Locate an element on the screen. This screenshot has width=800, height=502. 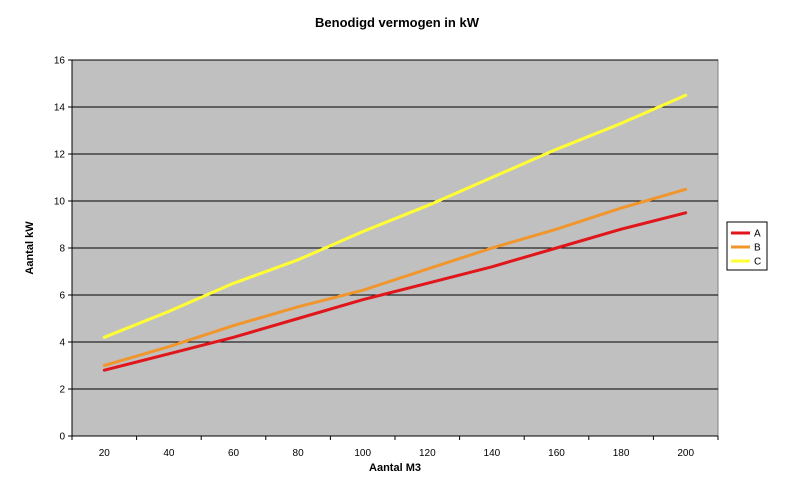
y-axis-label: Aantal kW is located at coordinates (30, 248).